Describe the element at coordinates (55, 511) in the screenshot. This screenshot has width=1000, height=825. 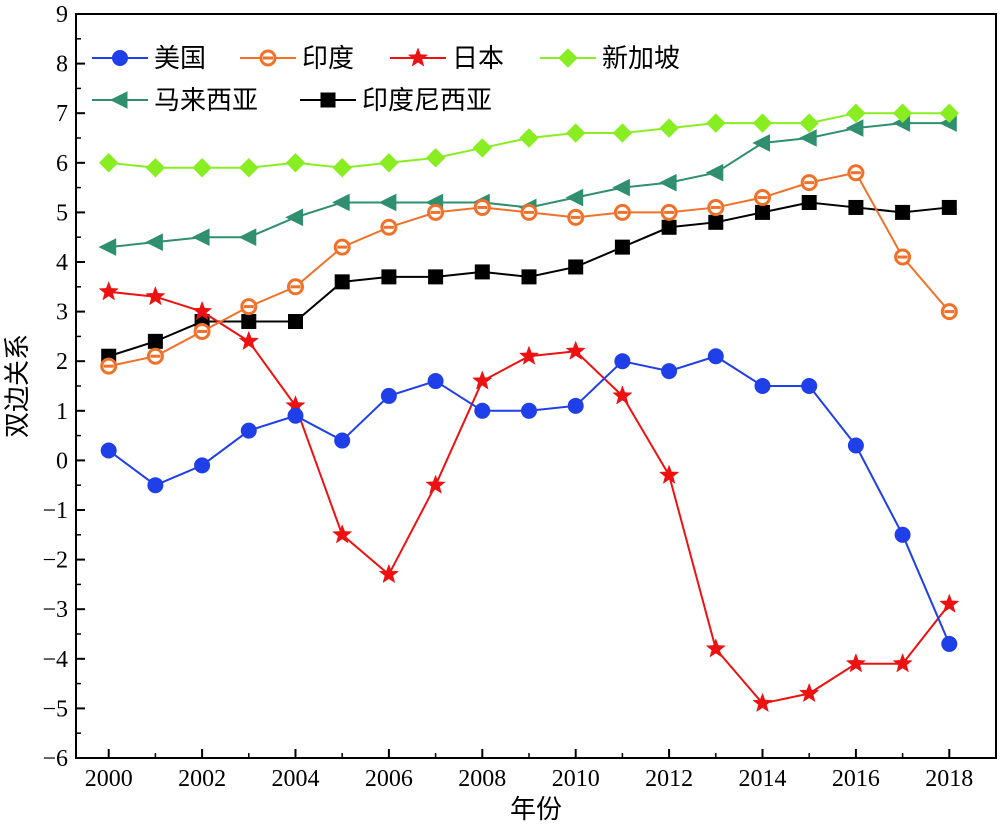
I see `y-tick-label: −1` at that location.